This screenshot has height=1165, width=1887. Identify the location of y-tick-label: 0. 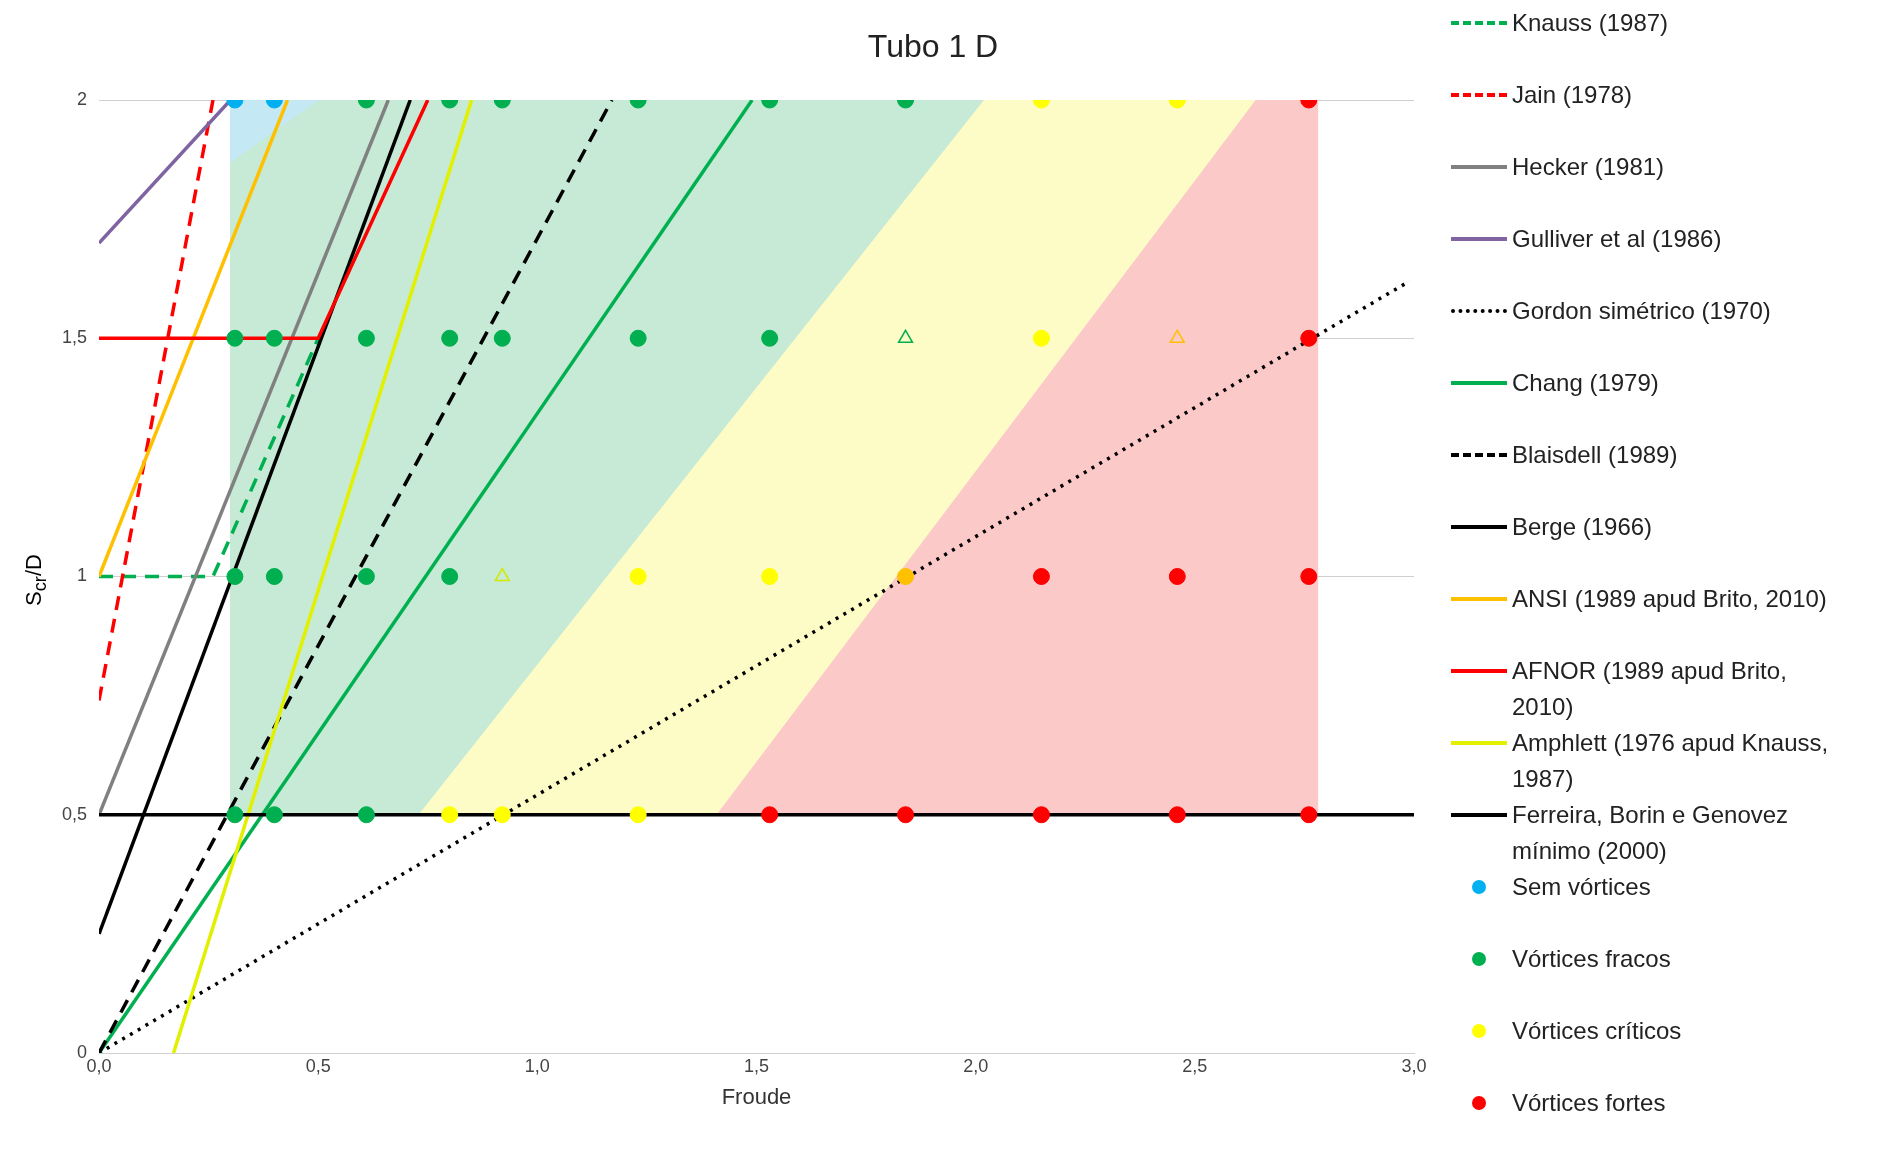
(82, 1051).